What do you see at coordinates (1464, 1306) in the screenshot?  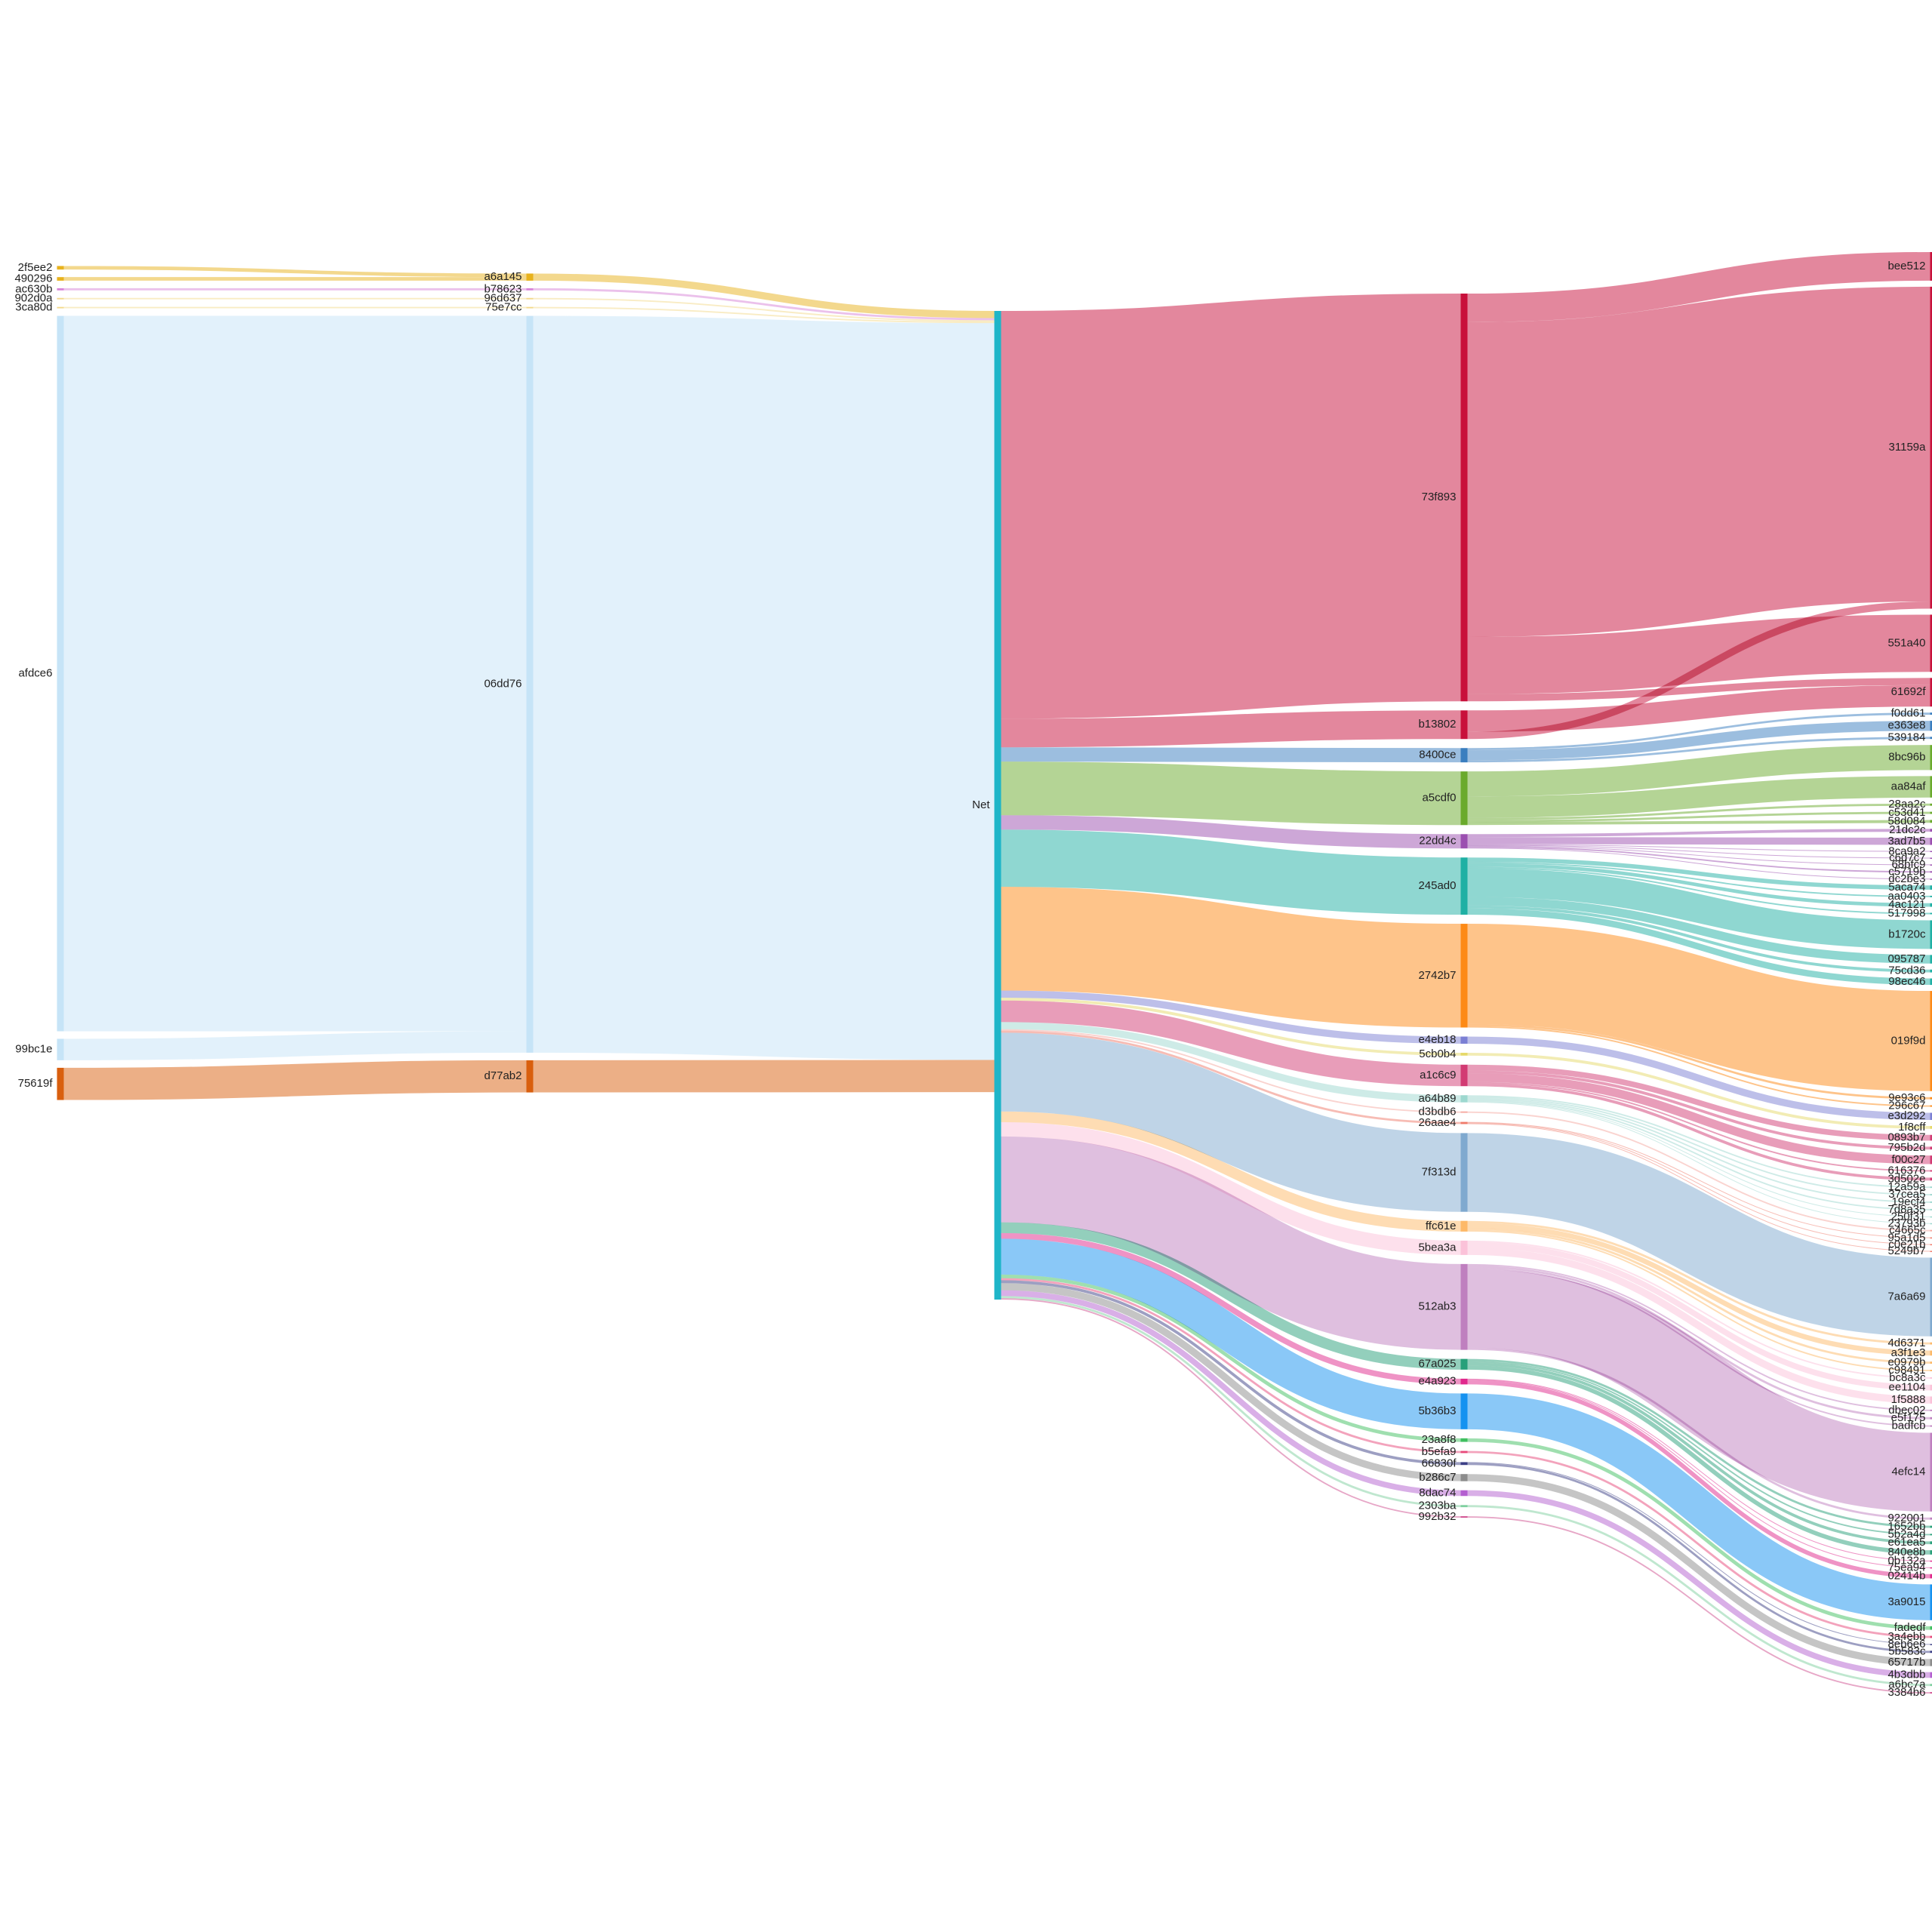 I see `node-512ab3` at bounding box center [1464, 1306].